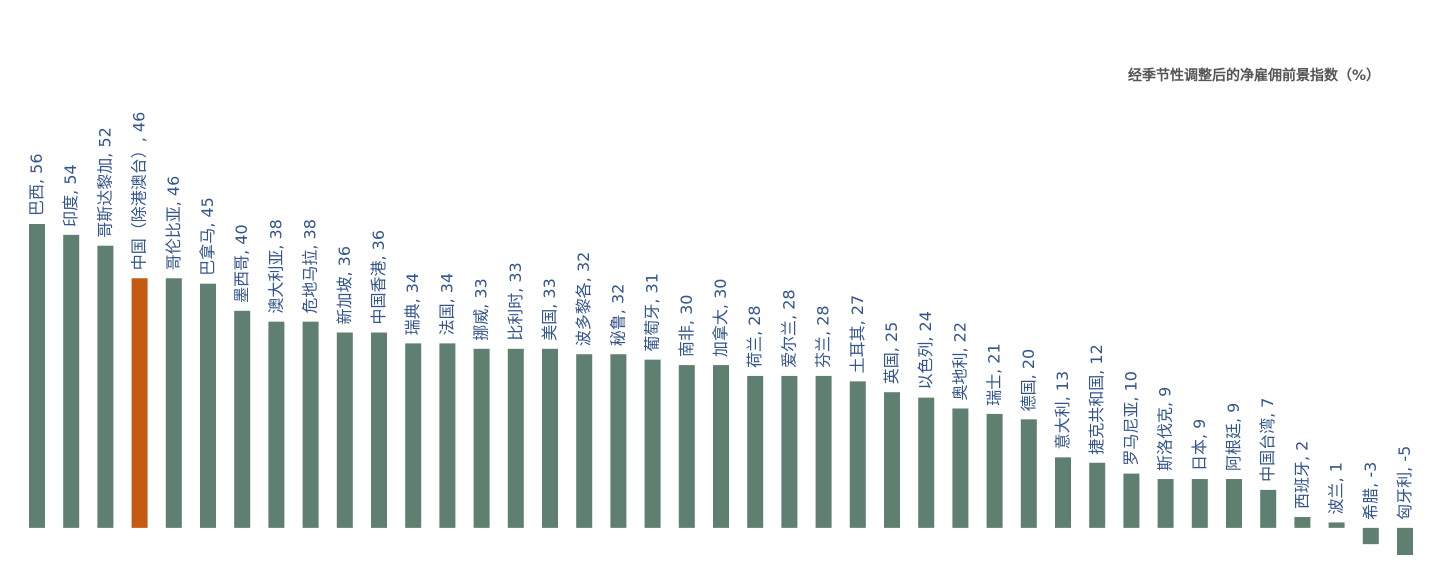  What do you see at coordinates (1198, 455) in the screenshot?
I see `category-label: 日本` at bounding box center [1198, 455].